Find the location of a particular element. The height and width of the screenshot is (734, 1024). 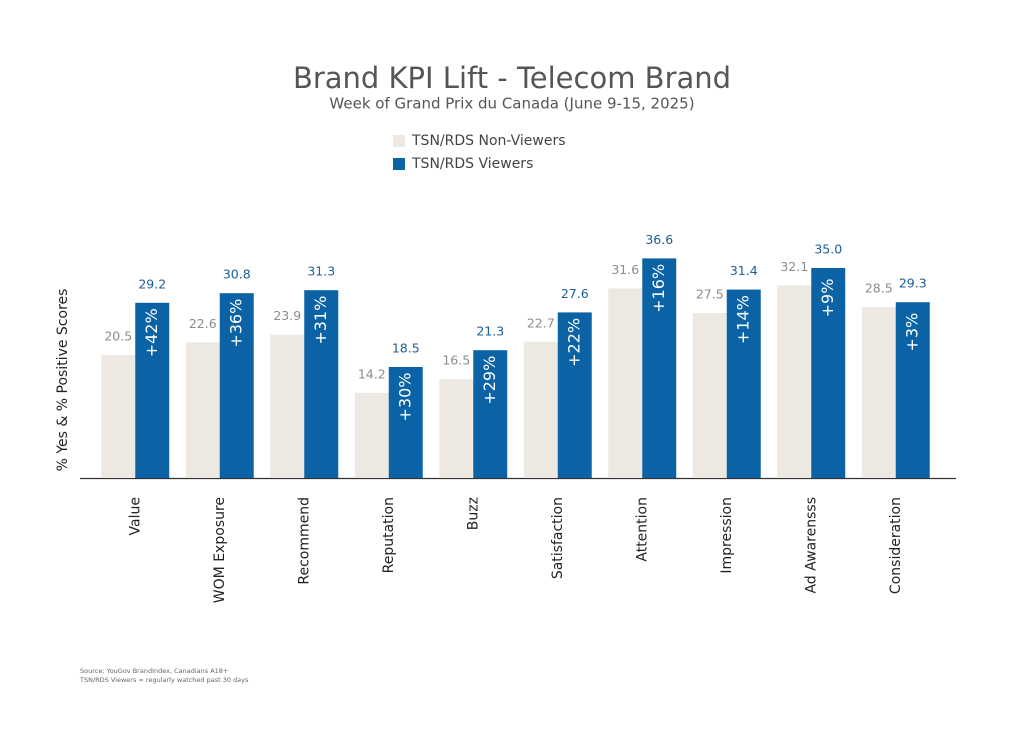

x-tick-label: Reputation is located at coordinates (389, 535).